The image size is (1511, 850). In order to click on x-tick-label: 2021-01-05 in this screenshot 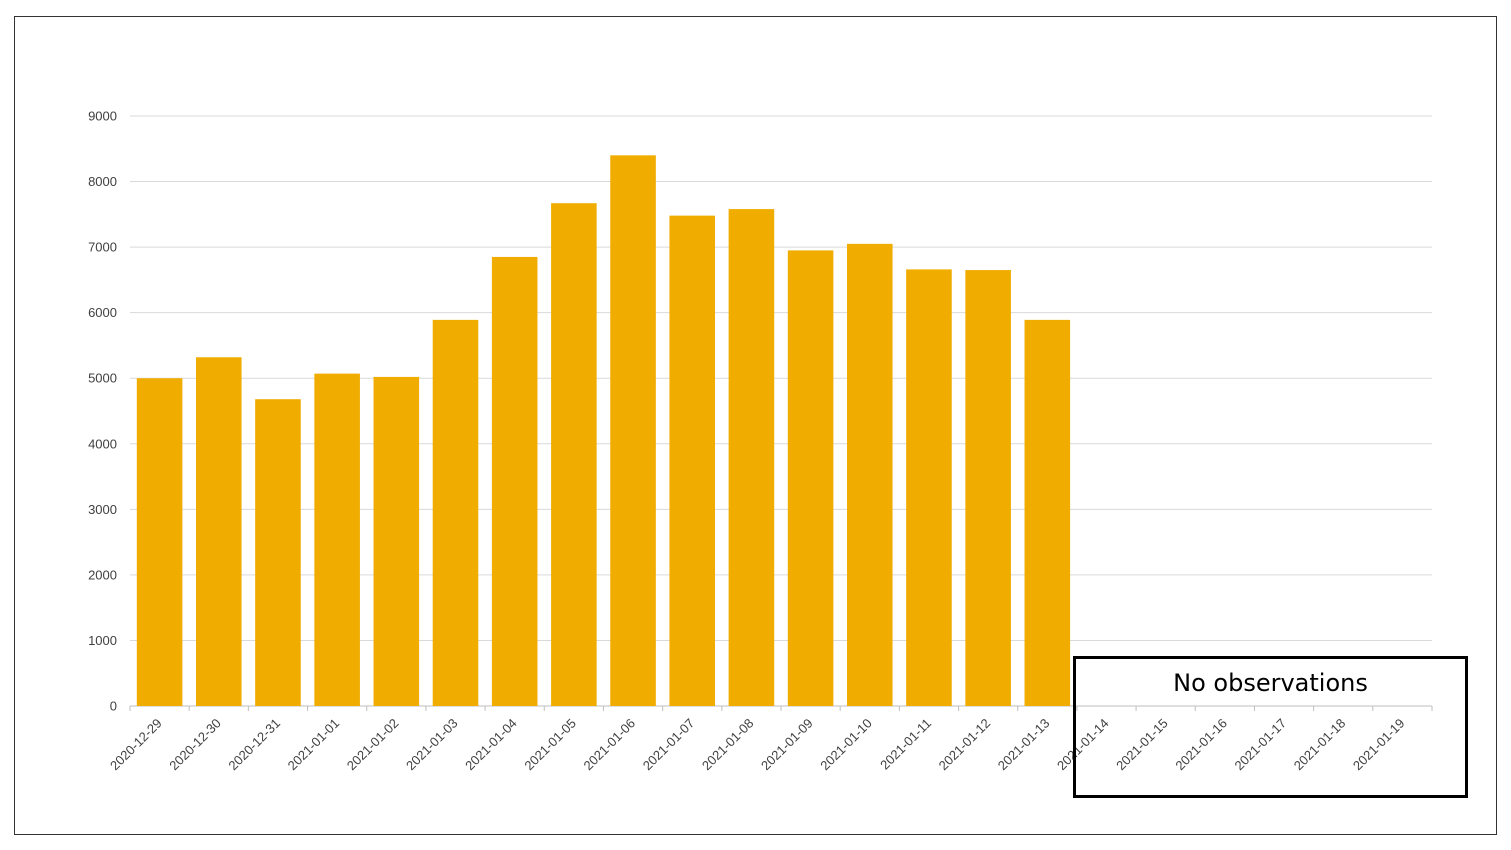, I will do `click(550, 745)`.